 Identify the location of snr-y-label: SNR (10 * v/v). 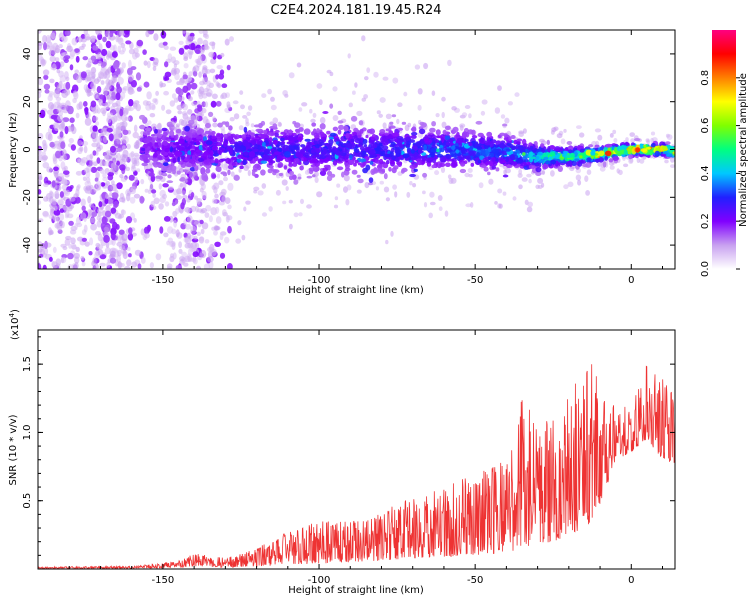
(13, 449).